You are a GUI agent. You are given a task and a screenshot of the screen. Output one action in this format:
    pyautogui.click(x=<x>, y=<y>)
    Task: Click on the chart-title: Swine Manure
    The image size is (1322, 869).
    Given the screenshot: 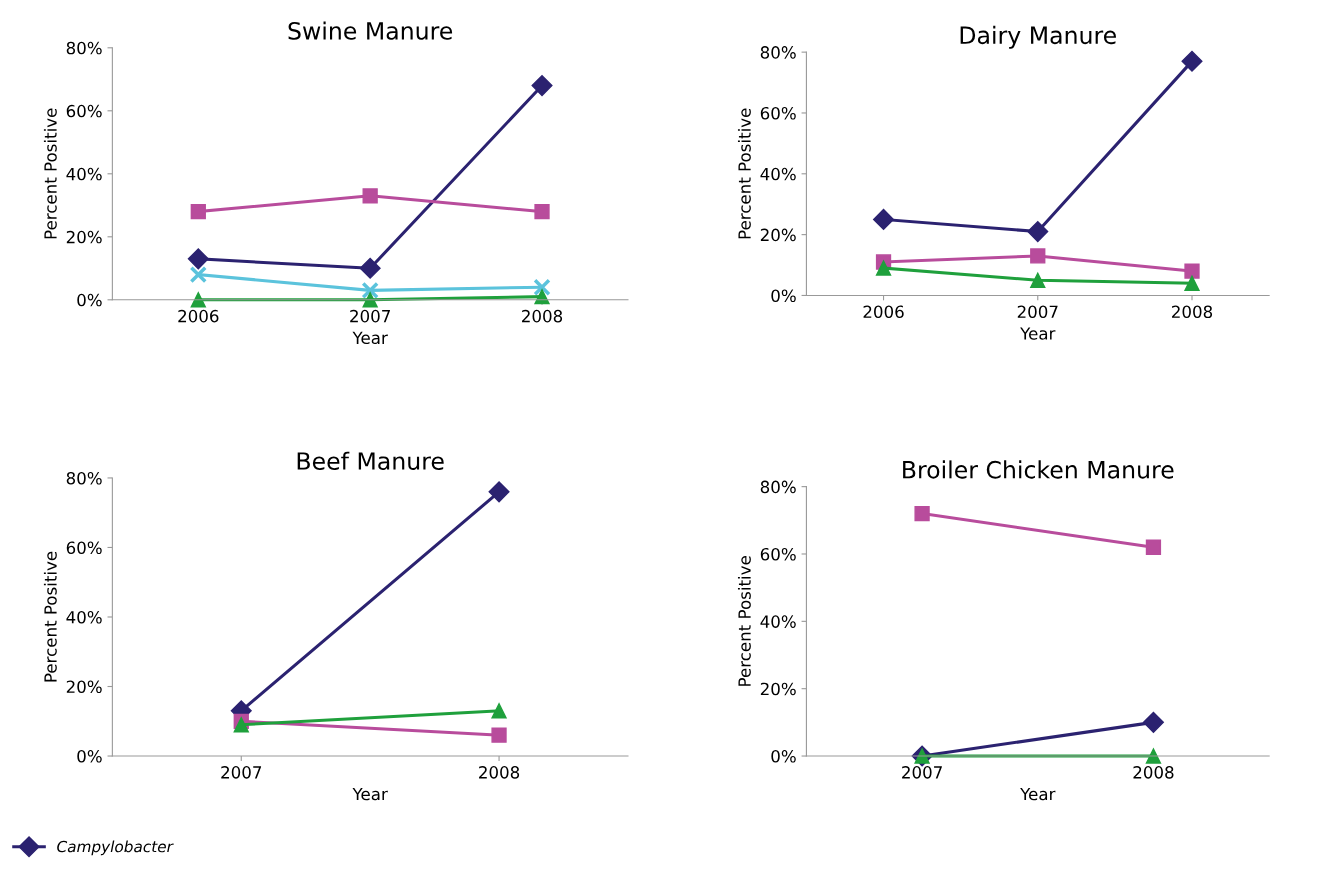 What is the action you would take?
    pyautogui.click(x=370, y=30)
    